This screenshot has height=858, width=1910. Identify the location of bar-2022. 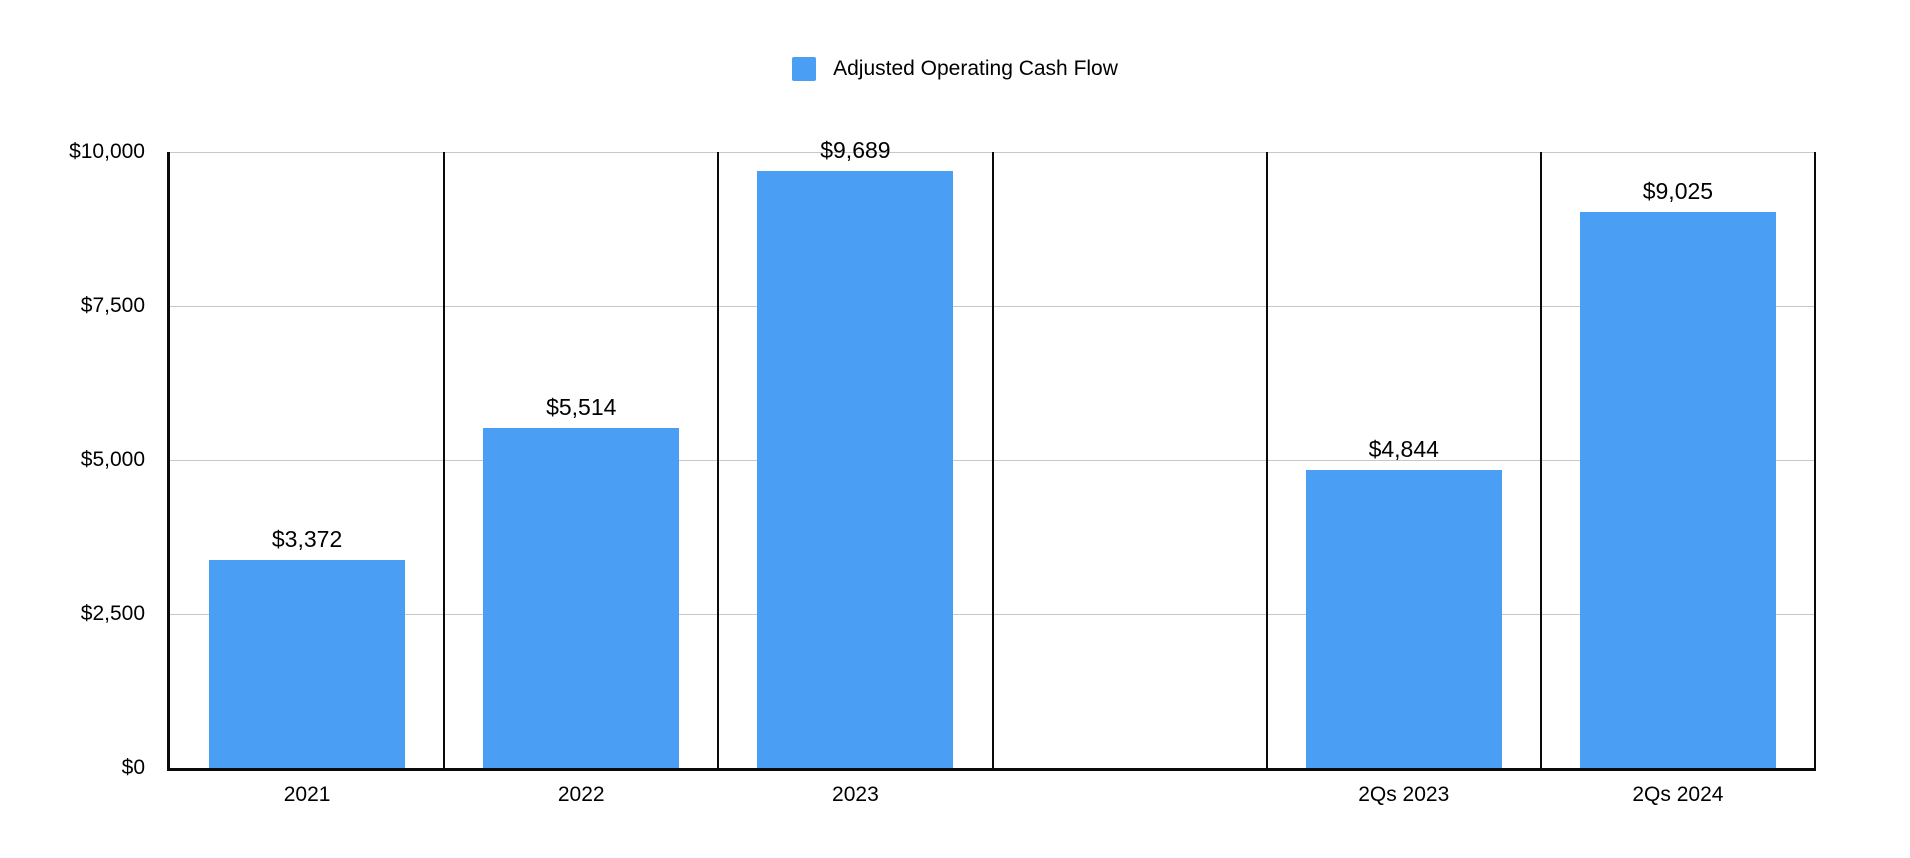
(581, 598).